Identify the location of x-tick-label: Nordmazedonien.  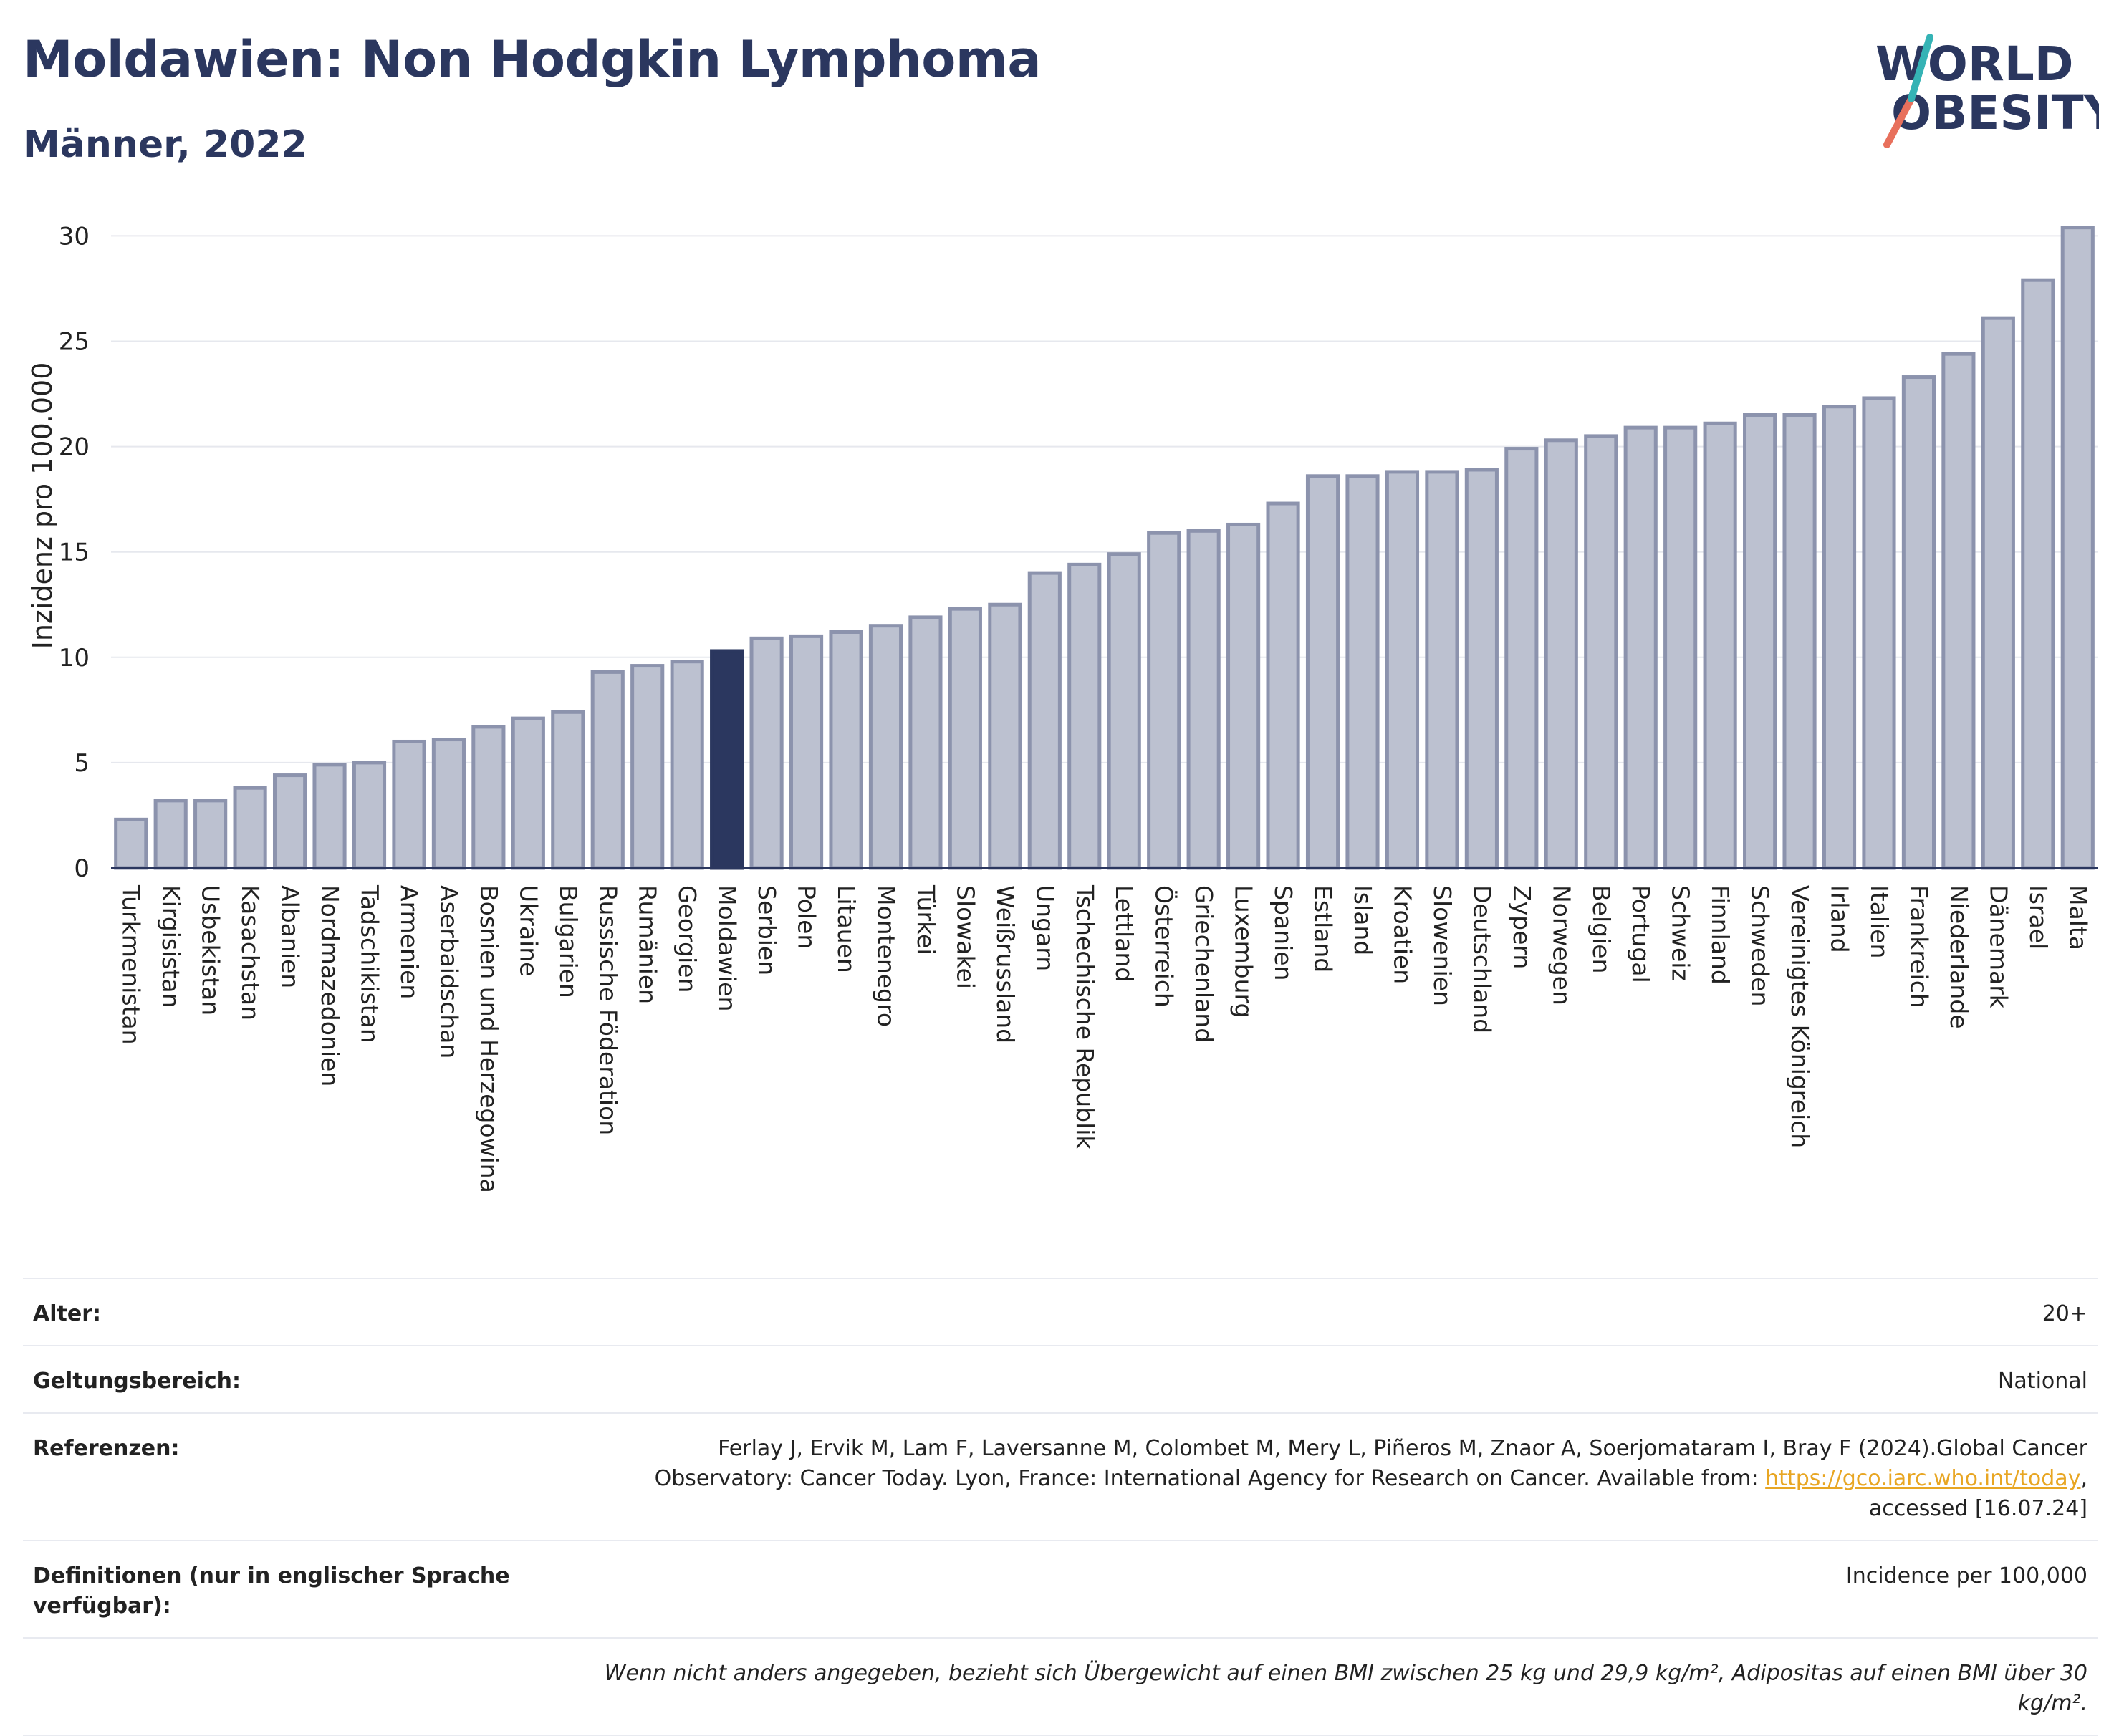
(330, 986).